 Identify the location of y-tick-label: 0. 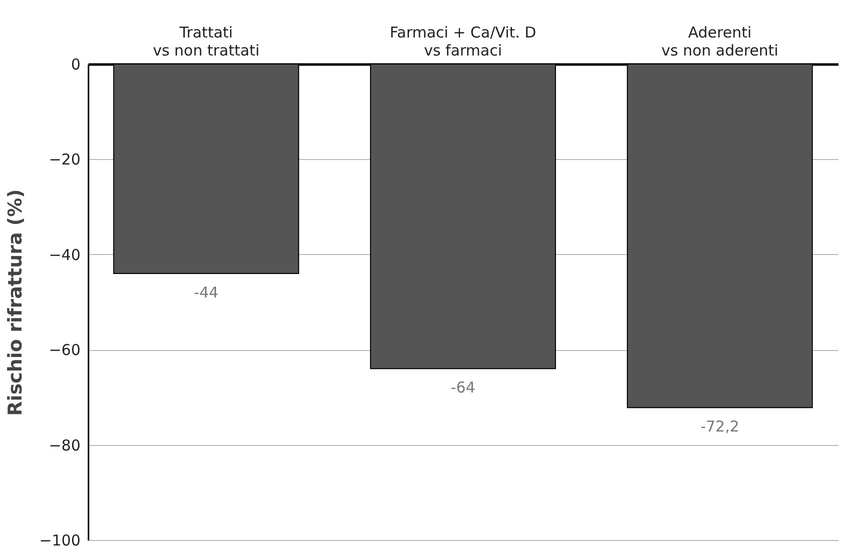
(75, 65).